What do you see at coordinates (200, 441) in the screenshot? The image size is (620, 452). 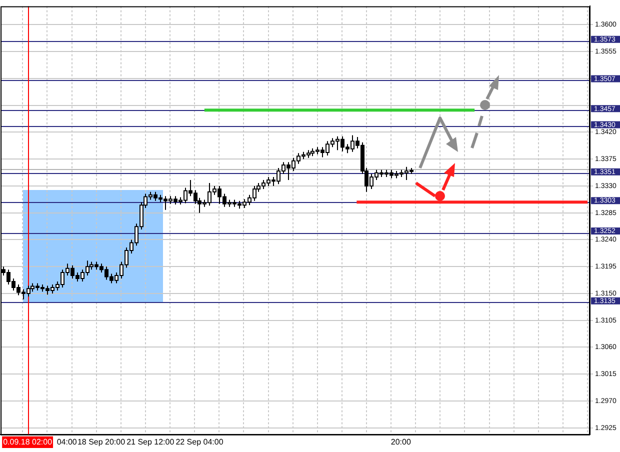 I see `x-tick-label: 22 Sep 04:00` at bounding box center [200, 441].